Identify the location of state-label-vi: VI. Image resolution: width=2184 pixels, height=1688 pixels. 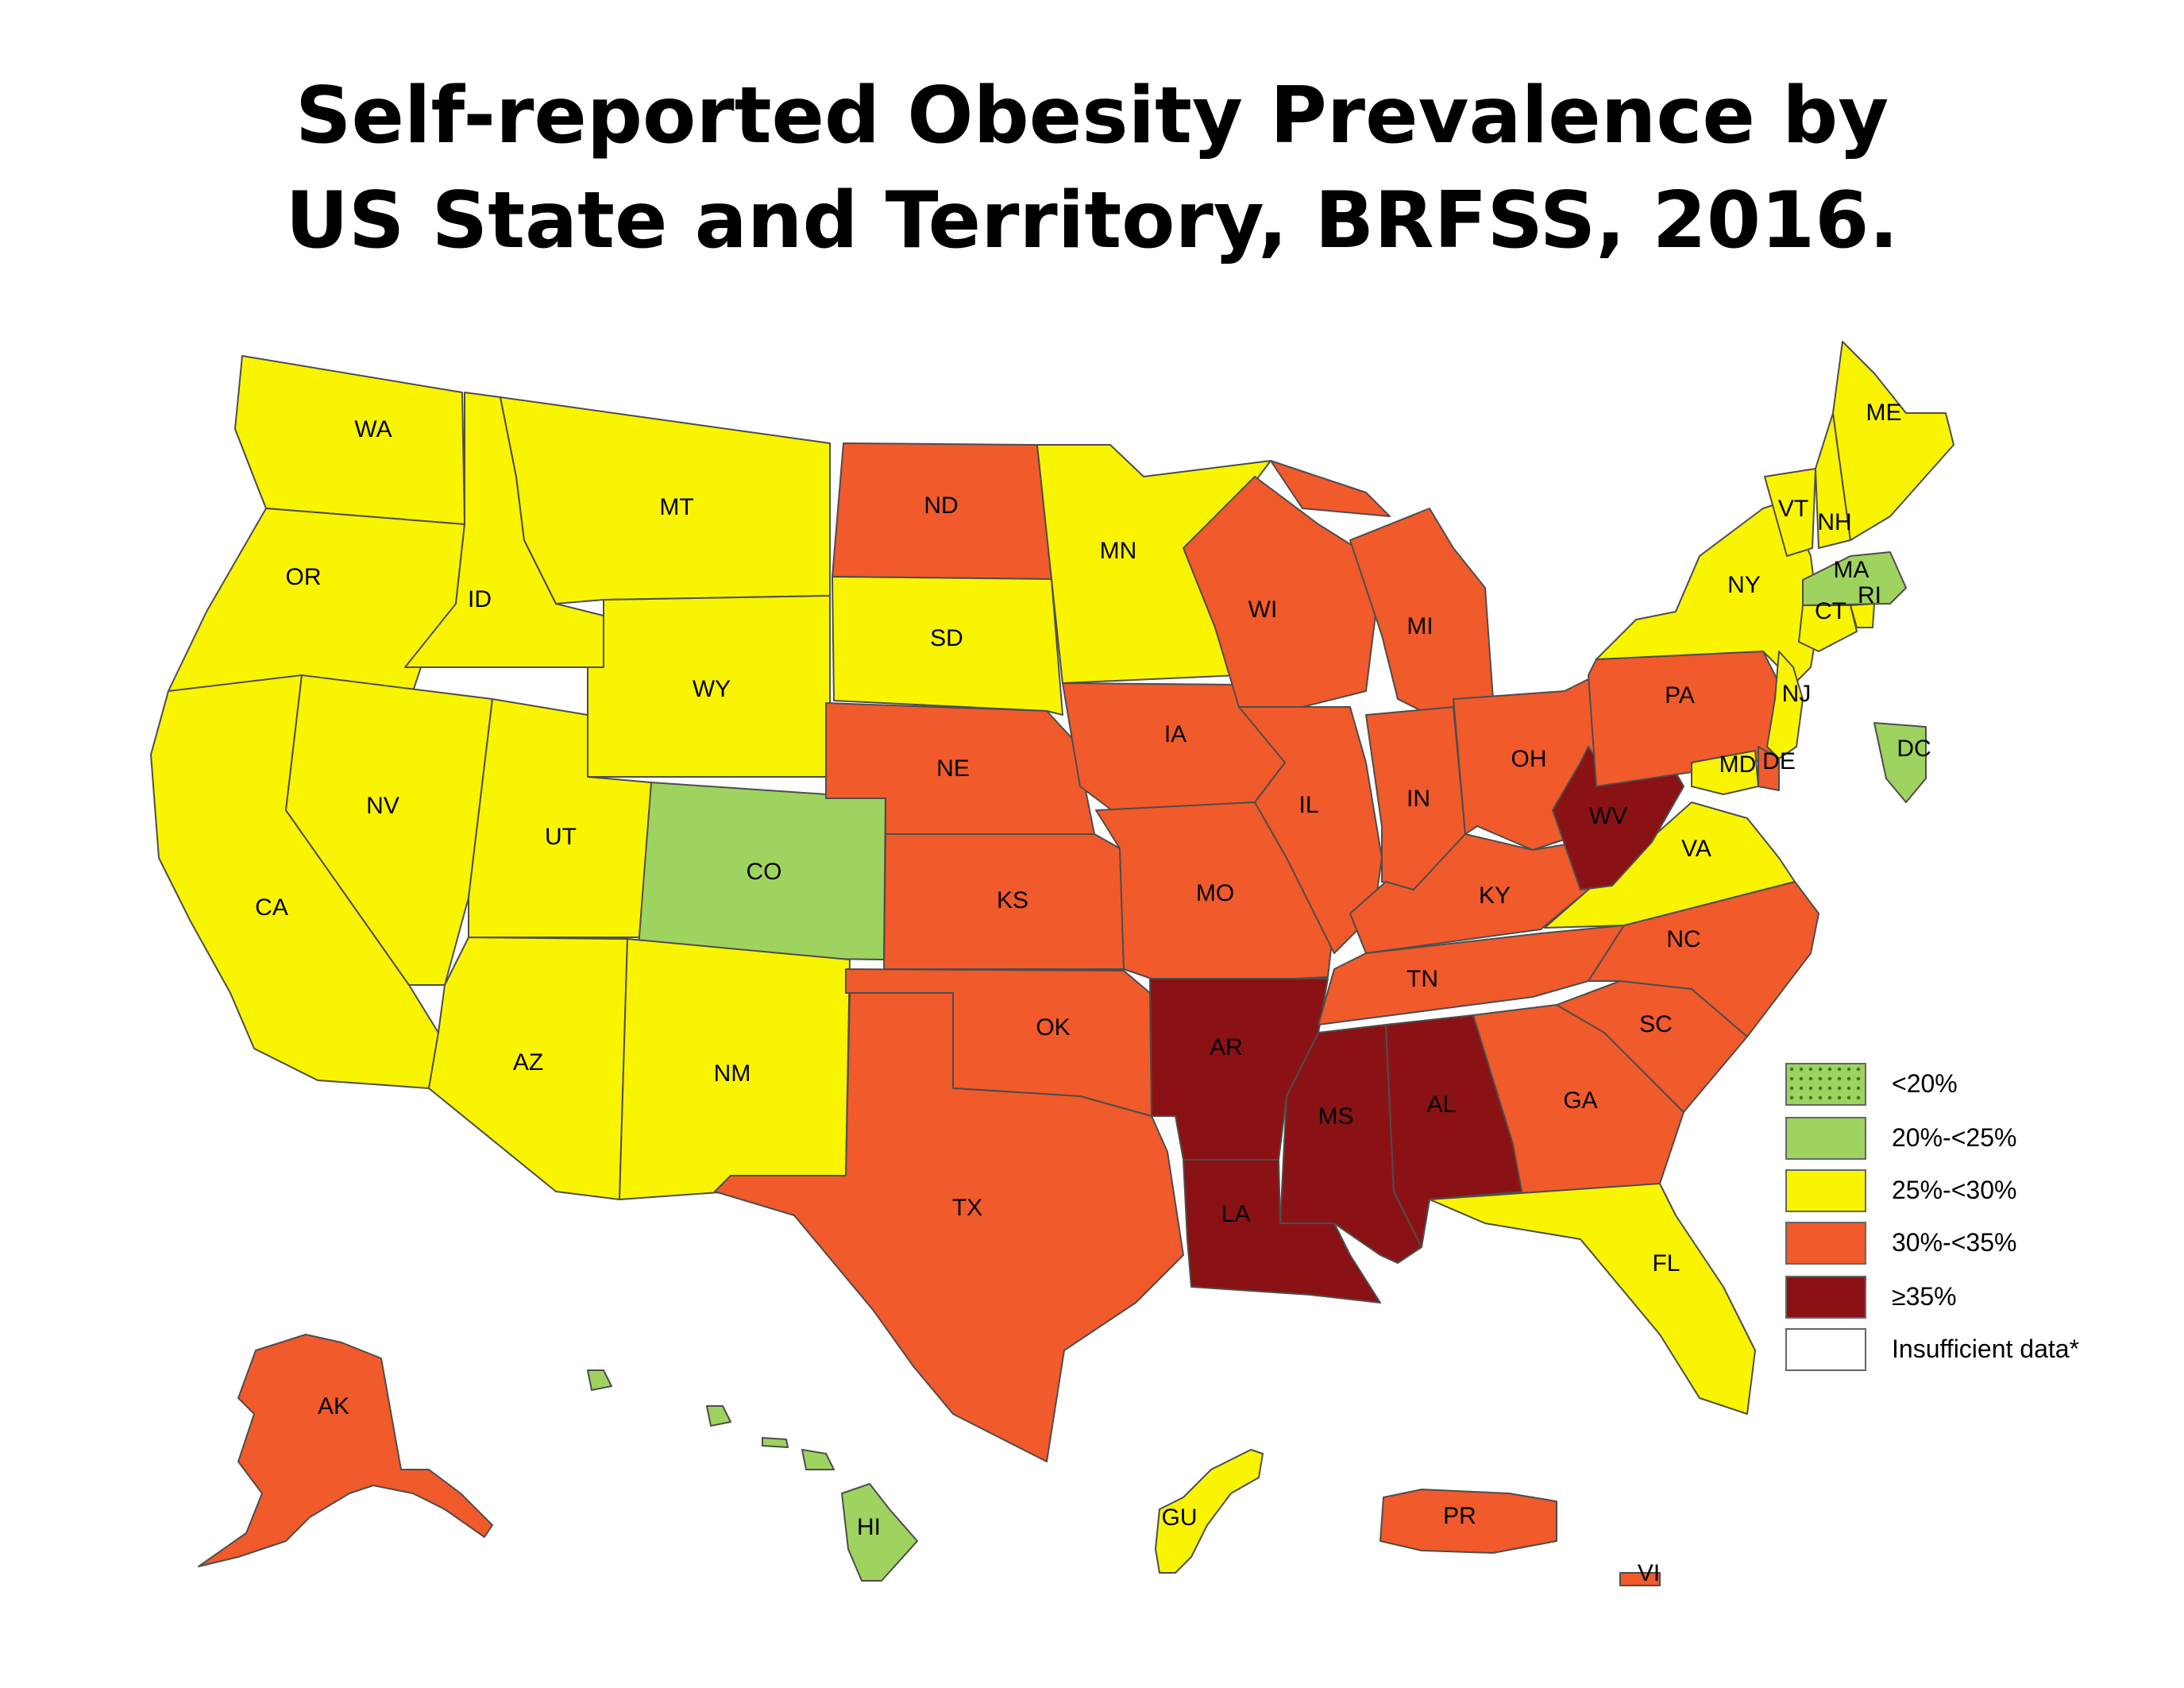
(1649, 1573).